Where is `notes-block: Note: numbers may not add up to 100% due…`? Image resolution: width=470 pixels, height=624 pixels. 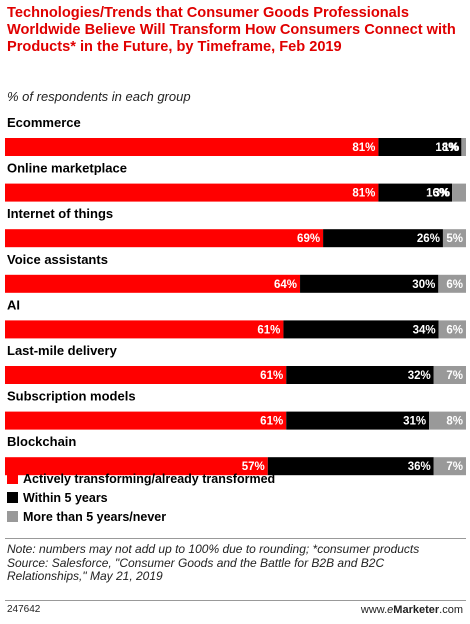
notes-block: Note: numbers may not add up to 100% due… is located at coordinates (235, 563).